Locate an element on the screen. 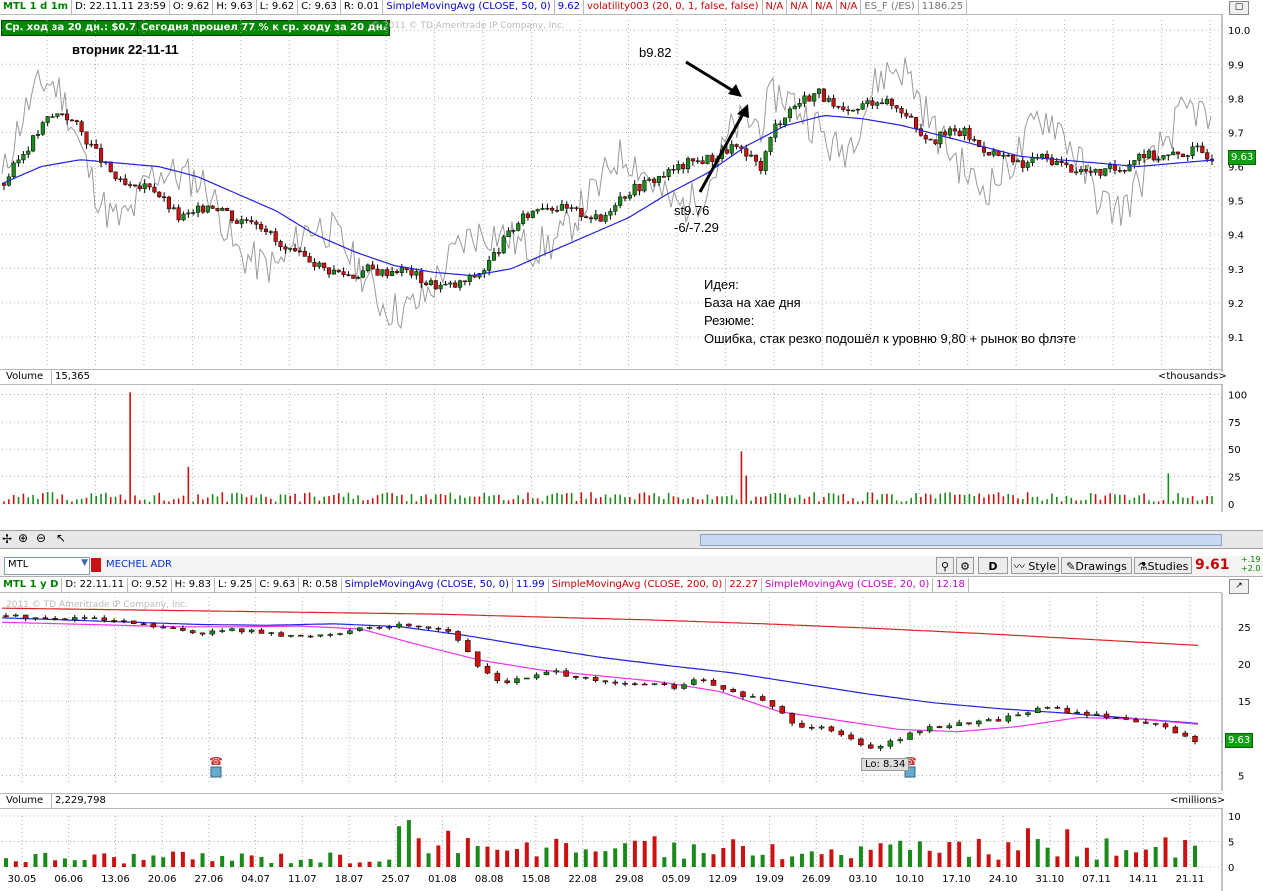  studies-icon: ⚗ is located at coordinates (1142, 566).